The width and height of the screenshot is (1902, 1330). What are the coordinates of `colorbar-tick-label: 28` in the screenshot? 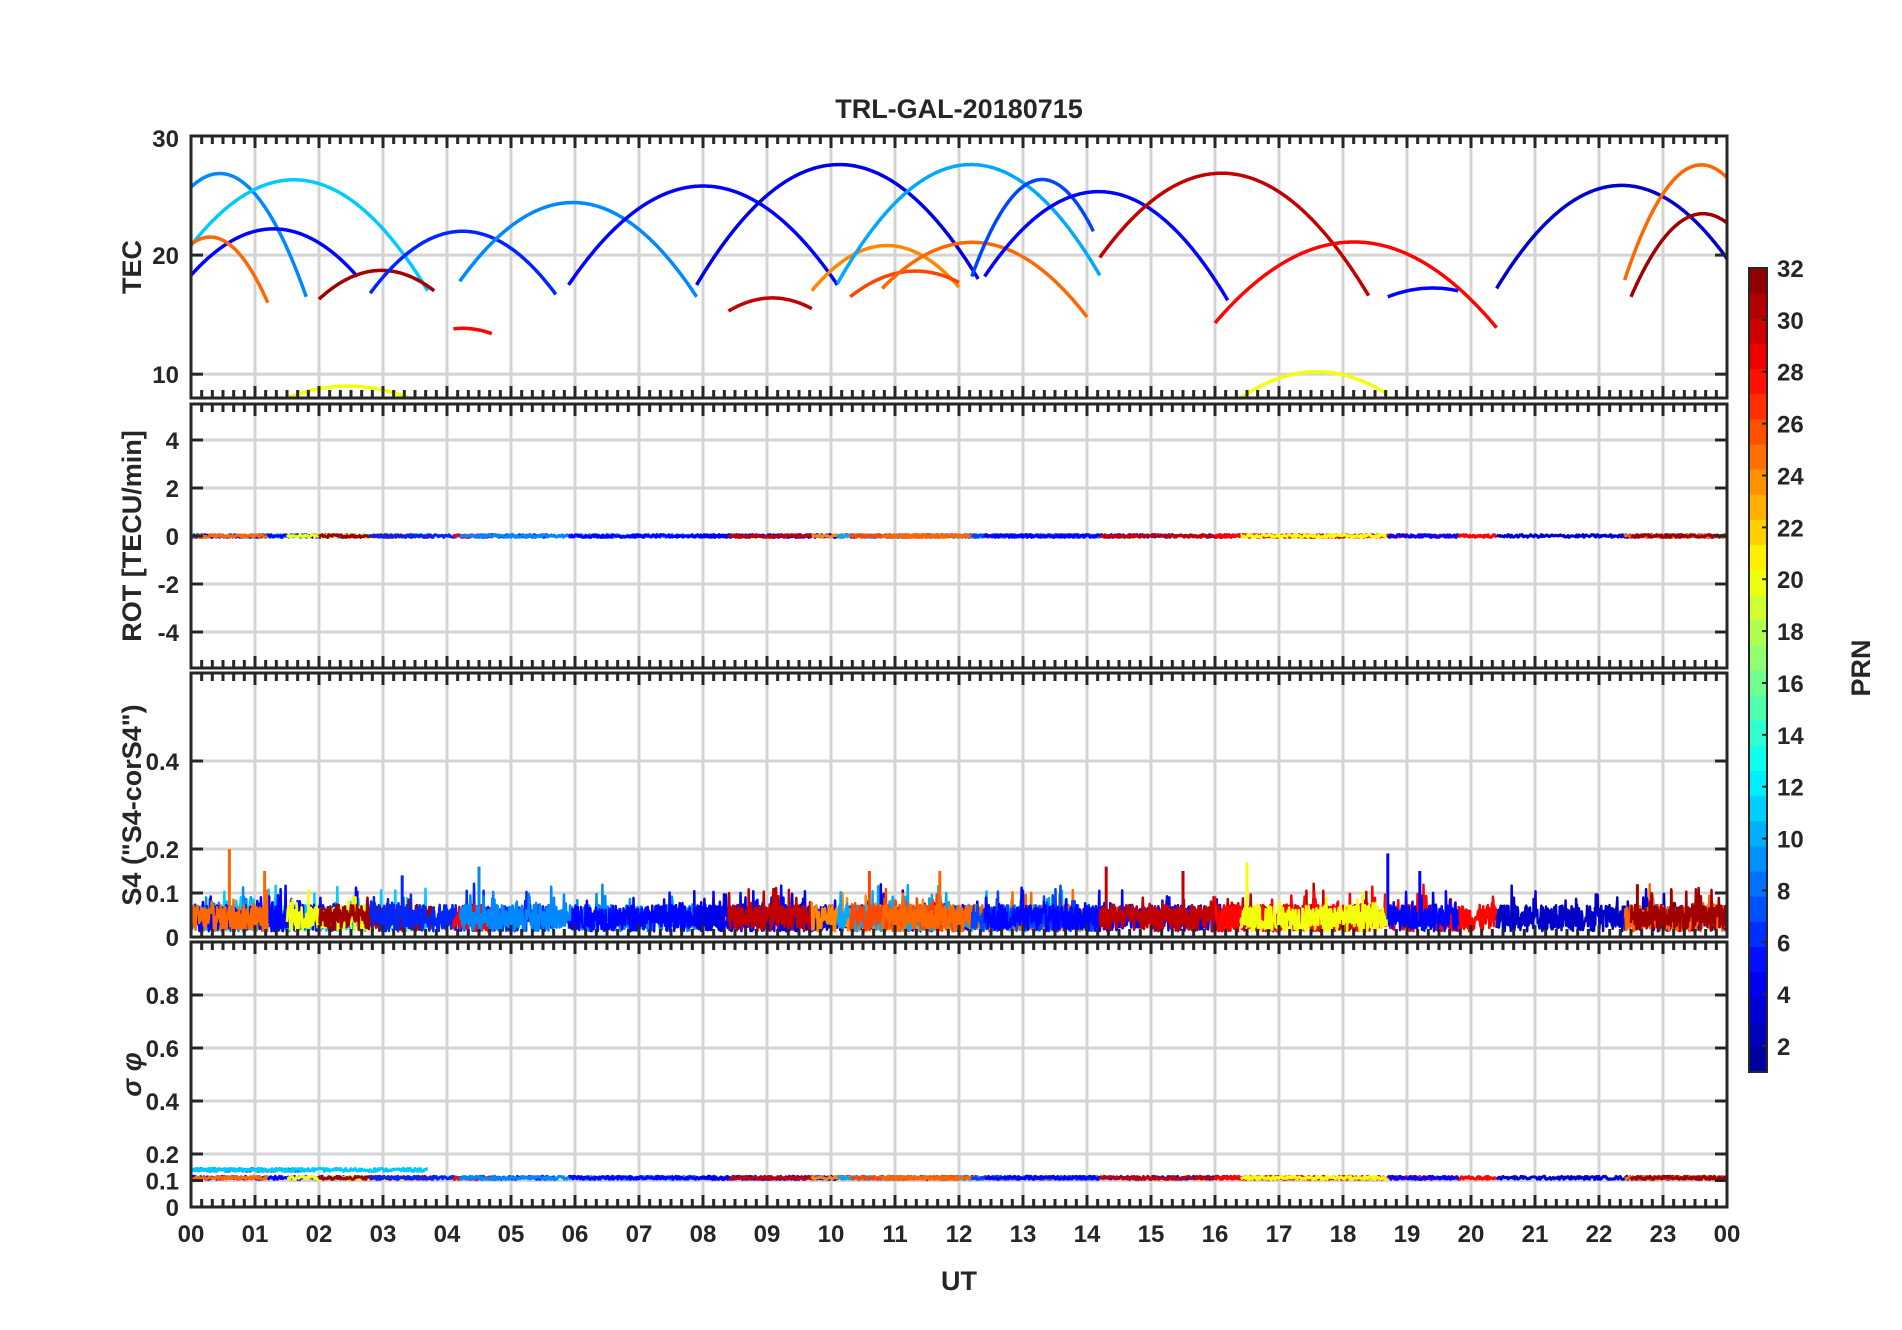 It's located at (1790, 373).